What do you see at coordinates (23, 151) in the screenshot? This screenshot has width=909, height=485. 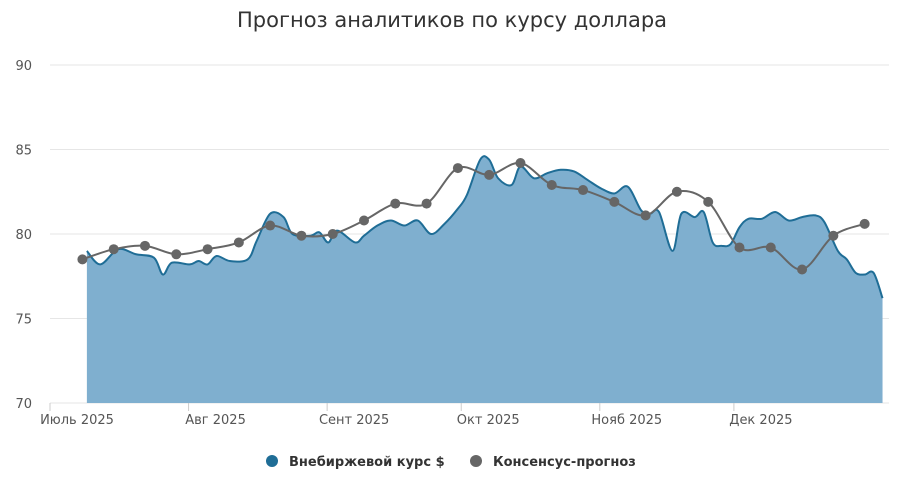 I see `y-tick-label: 85` at bounding box center [23, 151].